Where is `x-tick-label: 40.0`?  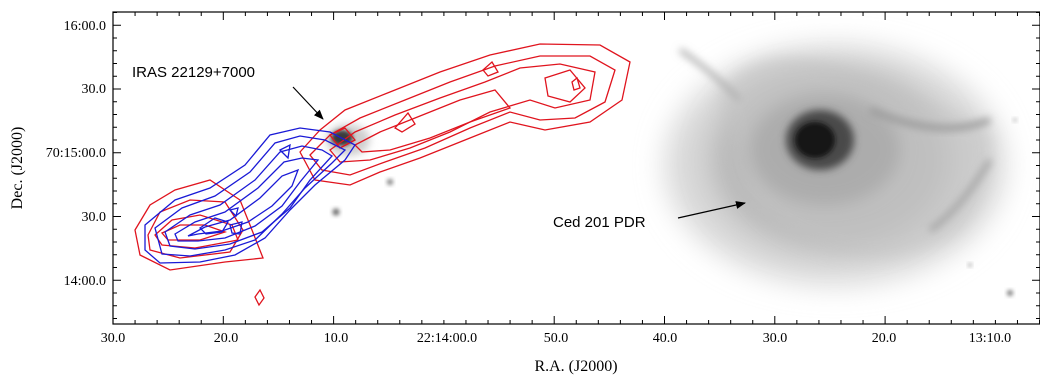
x-tick-label: 40.0 is located at coordinates (665, 338).